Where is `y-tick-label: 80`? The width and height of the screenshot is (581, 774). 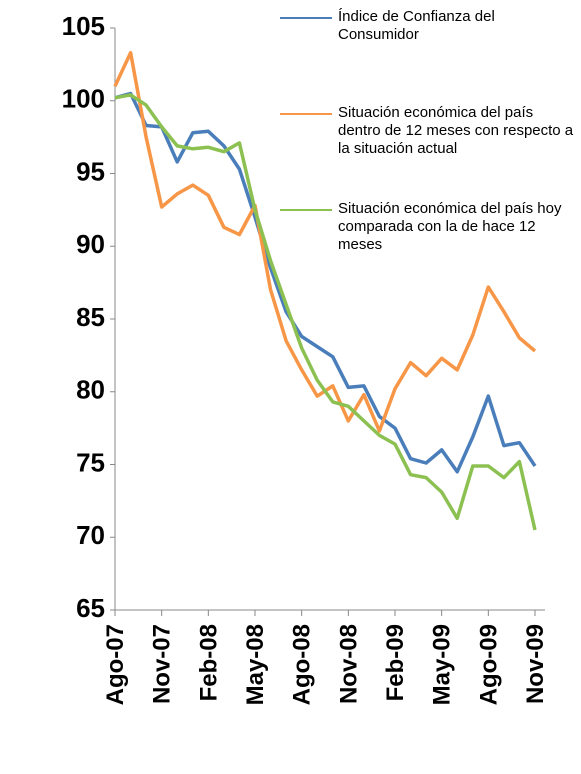
y-tick-label: 80 is located at coordinates (90, 390).